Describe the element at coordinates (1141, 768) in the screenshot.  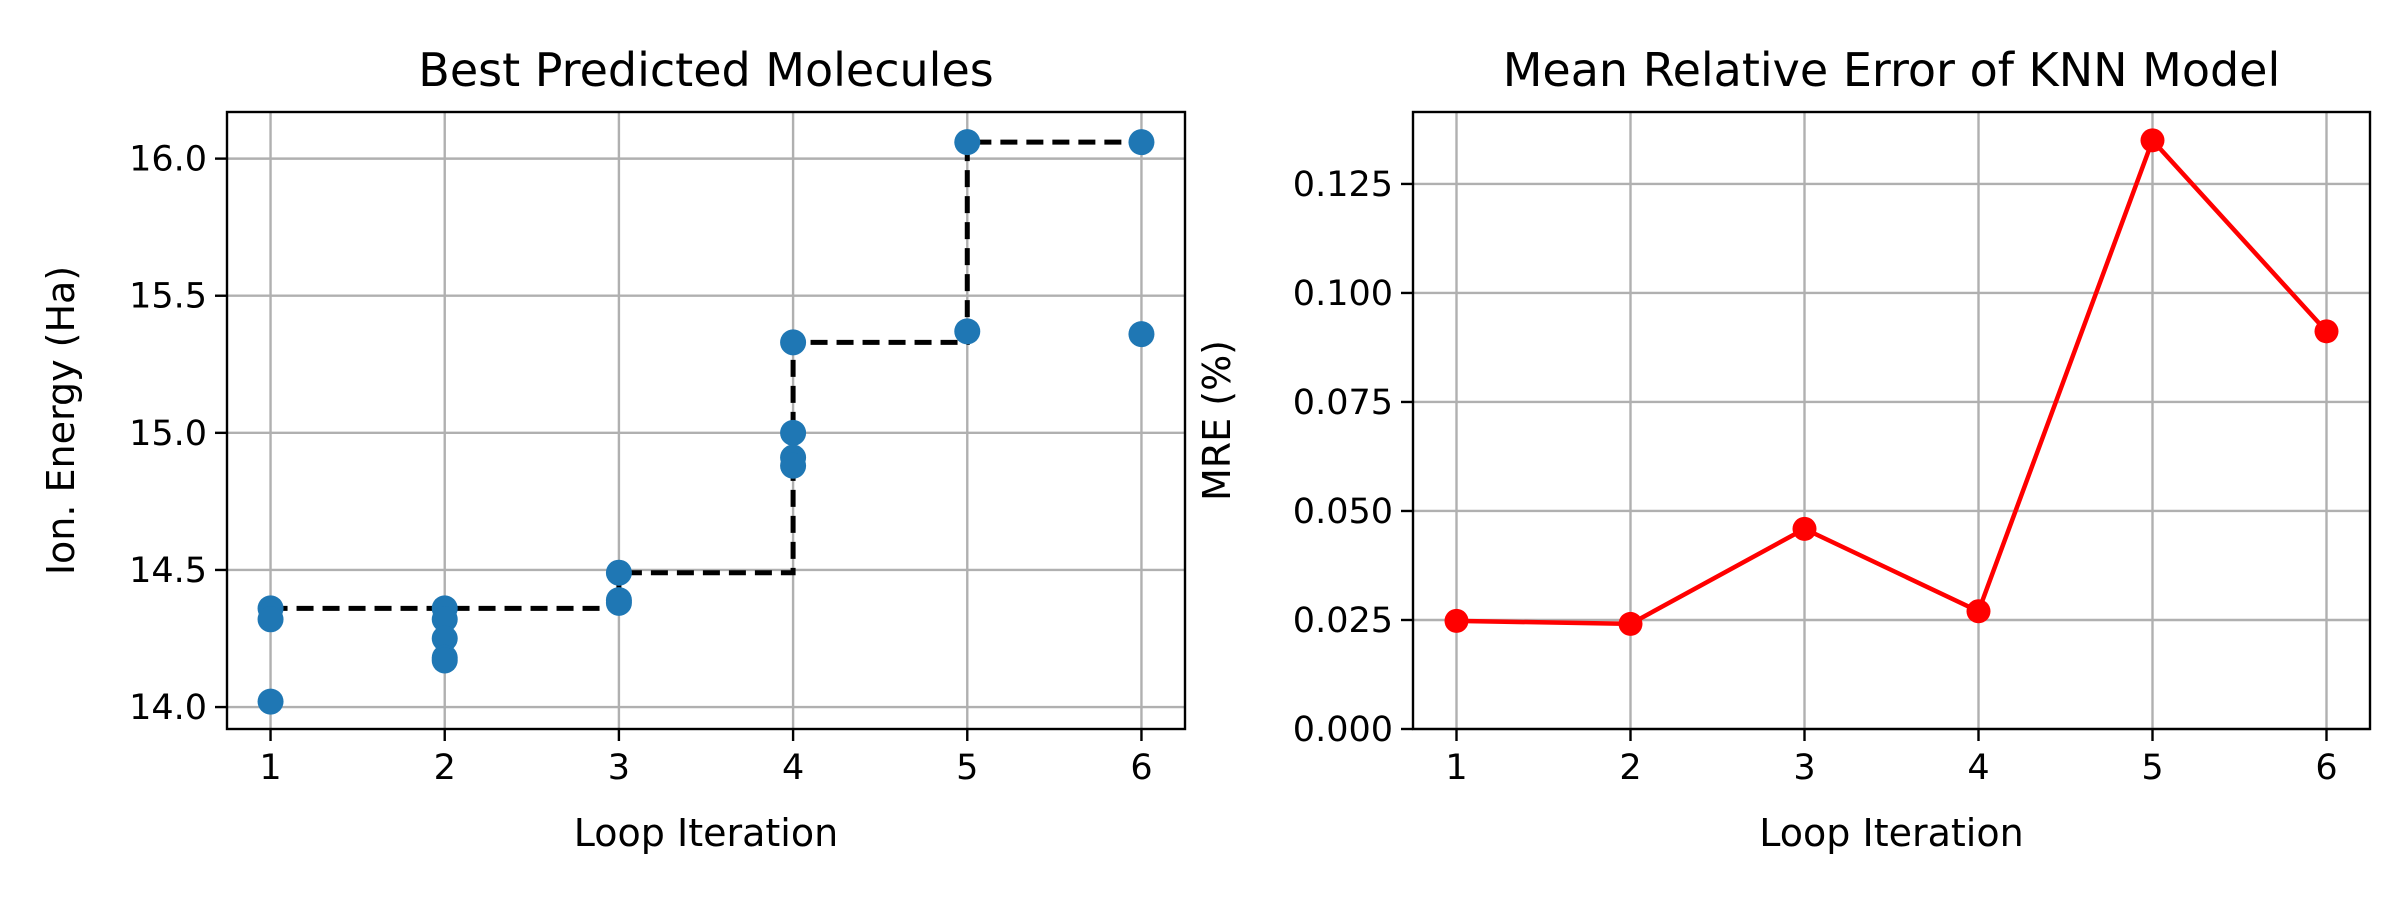
I see `left-x-tick-label: 6` at that location.